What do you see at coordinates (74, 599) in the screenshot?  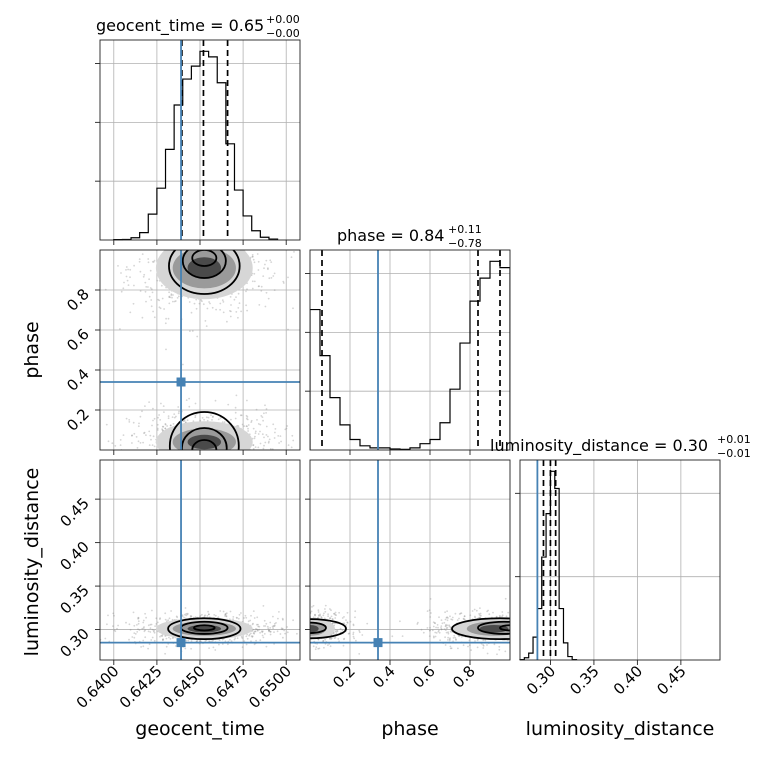 I see `y-tick-label: 0.35` at bounding box center [74, 599].